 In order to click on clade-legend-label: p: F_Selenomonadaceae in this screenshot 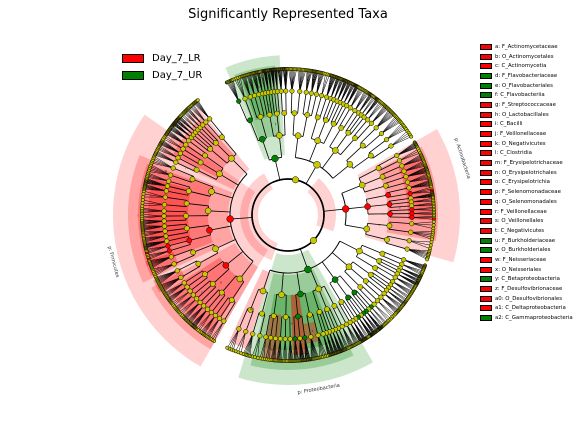, I will do `click(528, 192)`.